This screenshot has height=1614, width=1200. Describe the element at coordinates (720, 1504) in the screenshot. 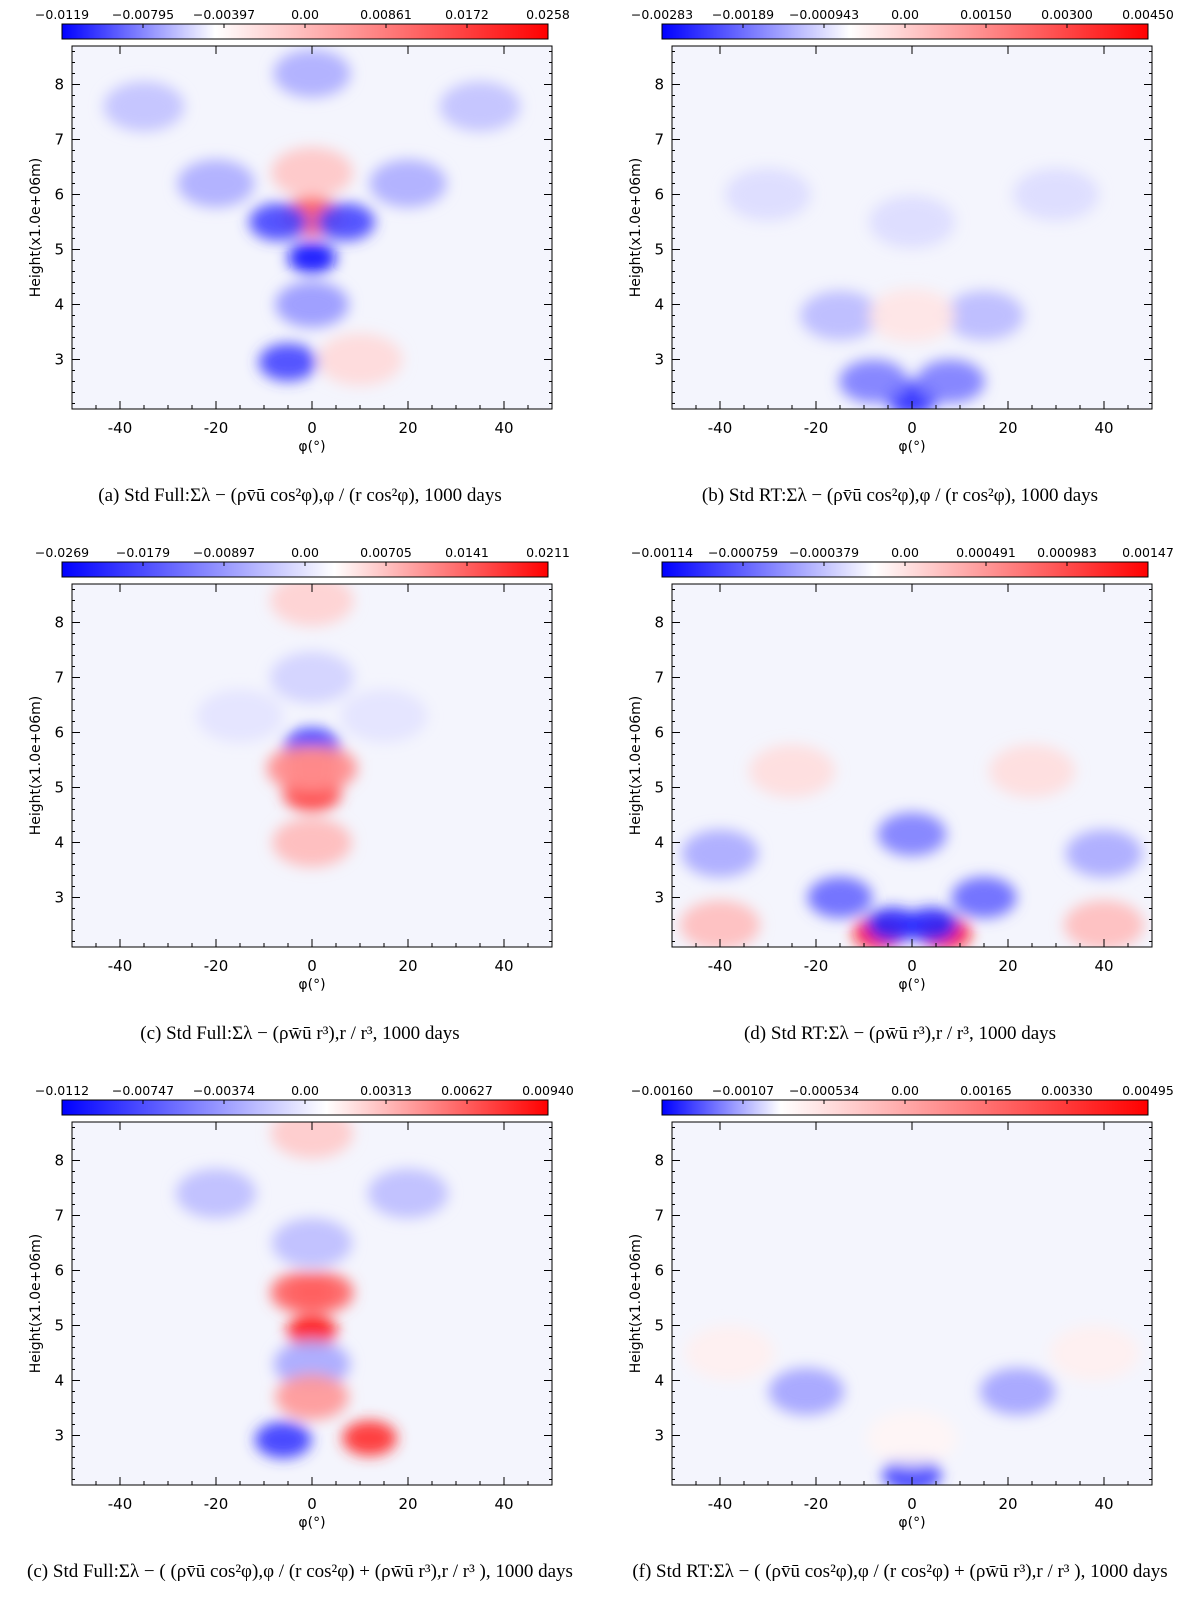

I see `xtick-label-f-0: -40` at that location.